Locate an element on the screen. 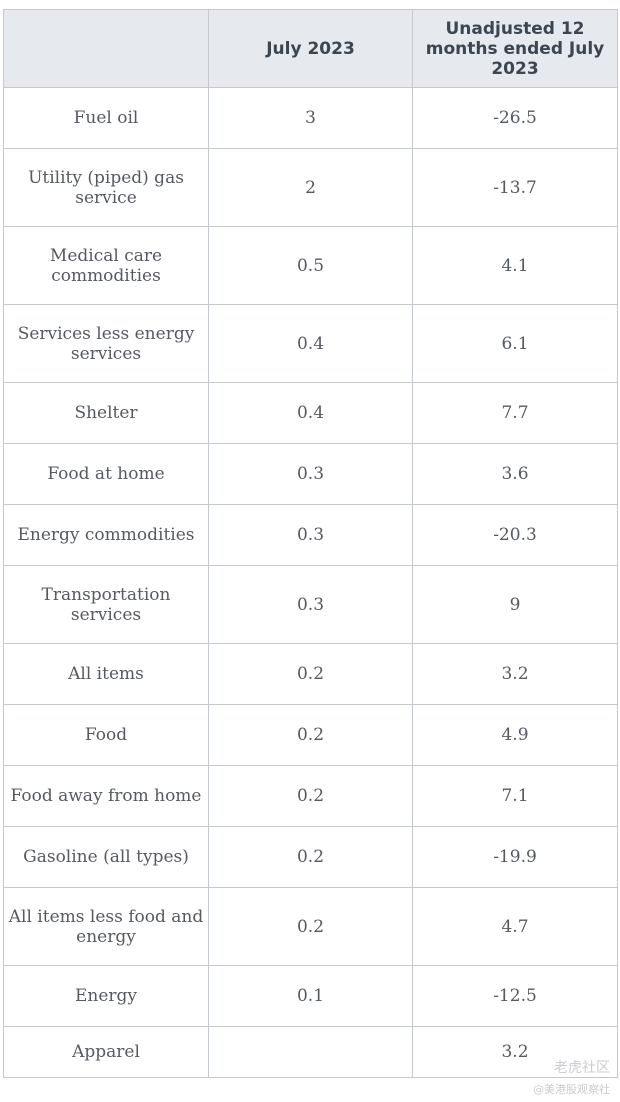 This screenshot has height=1102, width=620. header-item is located at coordinates (106, 48).